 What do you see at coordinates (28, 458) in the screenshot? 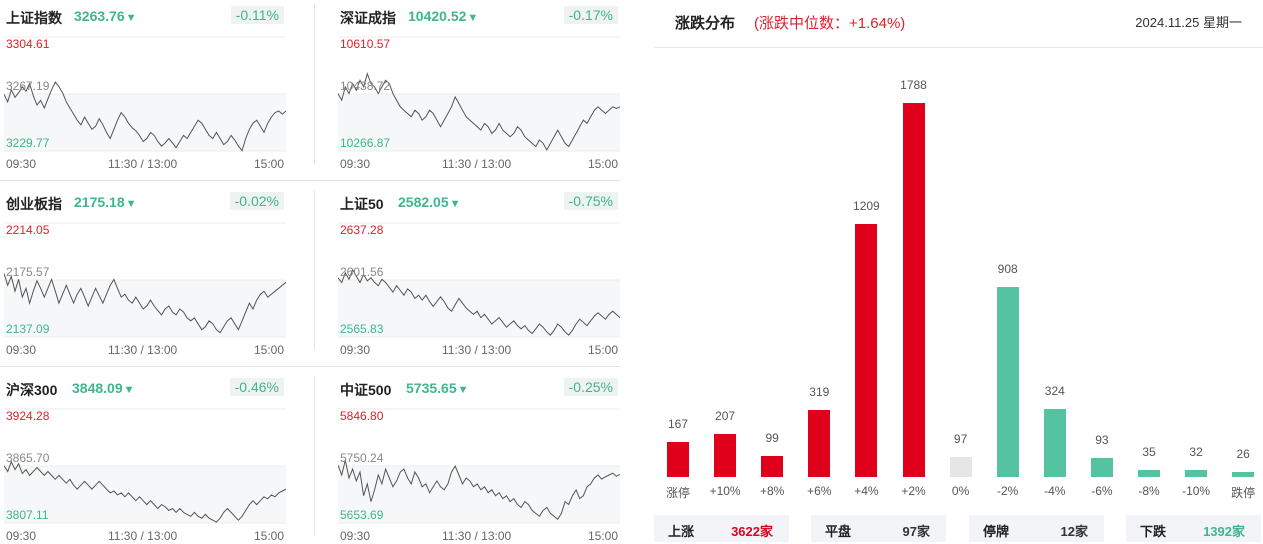
I see `base-label: 3865.70` at bounding box center [28, 458].